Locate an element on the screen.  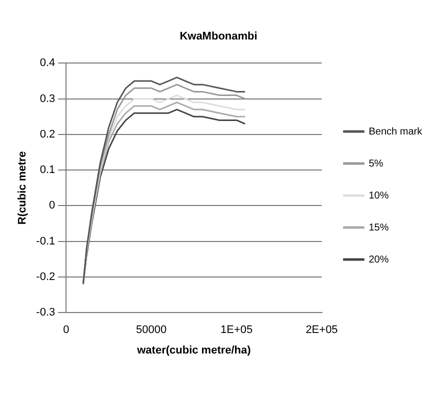
y-tick-label: -0.1 is located at coordinates (46, 241).